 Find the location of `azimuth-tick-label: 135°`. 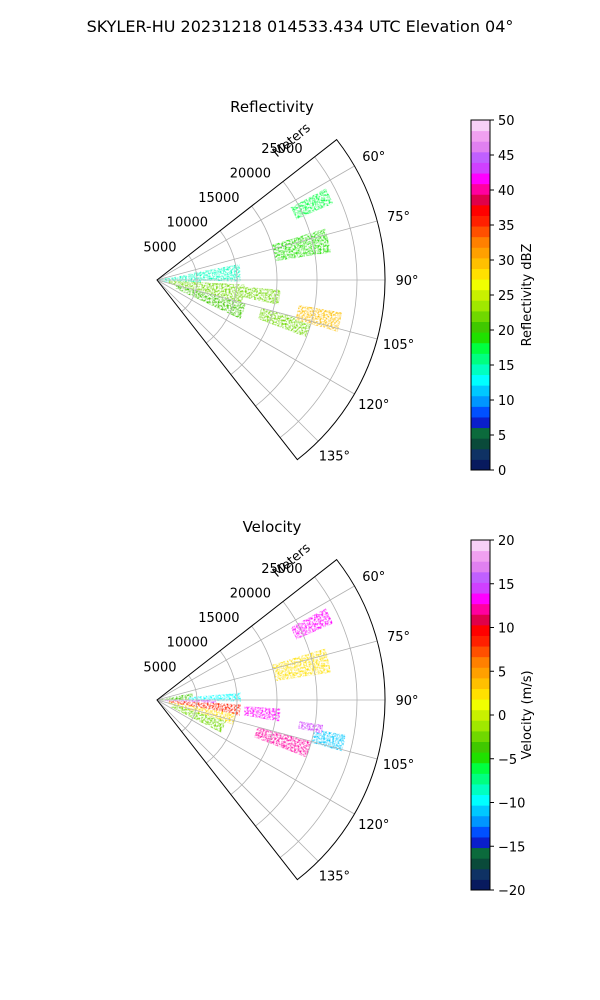

azimuth-tick-label: 135° is located at coordinates (334, 876).